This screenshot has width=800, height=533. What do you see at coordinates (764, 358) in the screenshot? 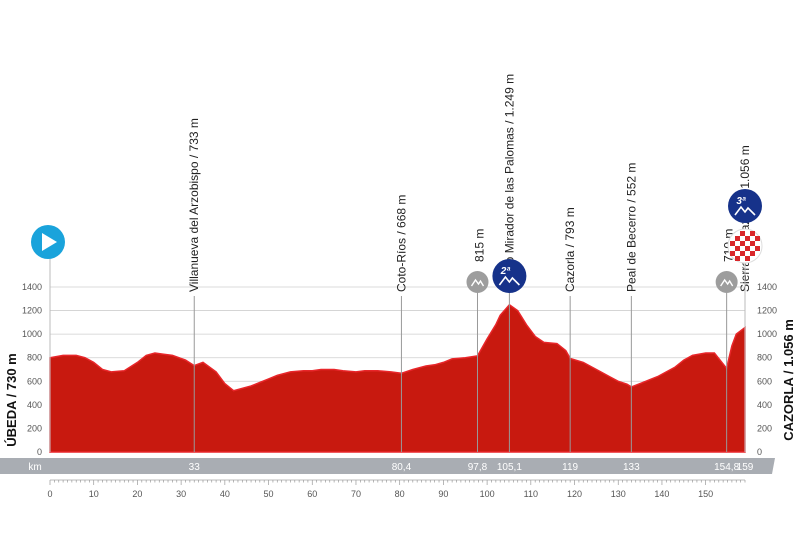
I see `y-tick-right: 800` at bounding box center [764, 358].